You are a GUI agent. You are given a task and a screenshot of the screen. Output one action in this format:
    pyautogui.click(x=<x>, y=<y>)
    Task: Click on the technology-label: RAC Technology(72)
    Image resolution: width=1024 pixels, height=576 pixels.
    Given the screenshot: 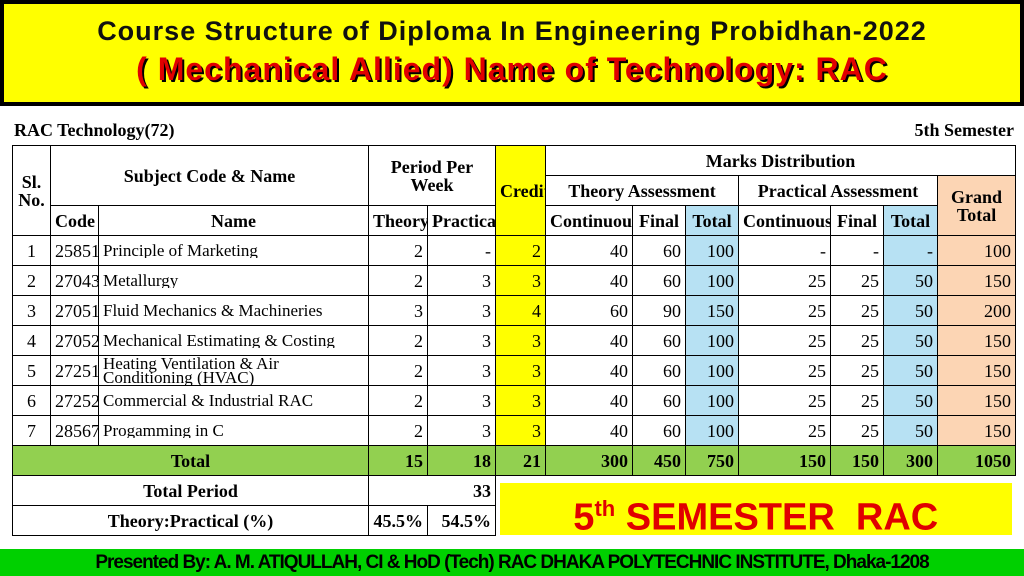 What is the action you would take?
    pyautogui.click(x=94, y=130)
    